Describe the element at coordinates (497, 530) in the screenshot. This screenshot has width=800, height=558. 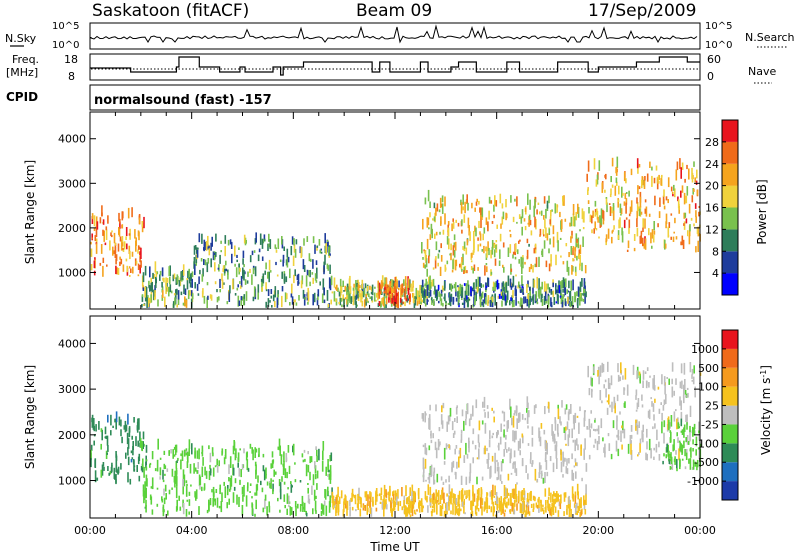
I see `velocity-xtick-label: 16:00` at that location.